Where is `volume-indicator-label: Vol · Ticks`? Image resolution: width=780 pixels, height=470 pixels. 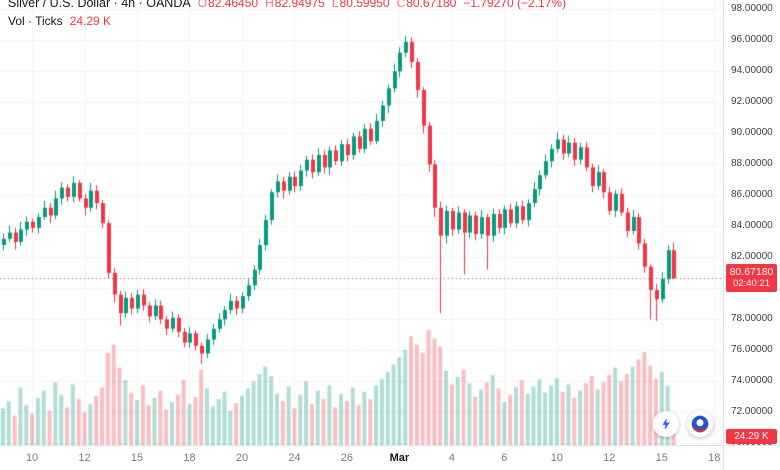 volume-indicator-label: Vol · Ticks is located at coordinates (35, 21).